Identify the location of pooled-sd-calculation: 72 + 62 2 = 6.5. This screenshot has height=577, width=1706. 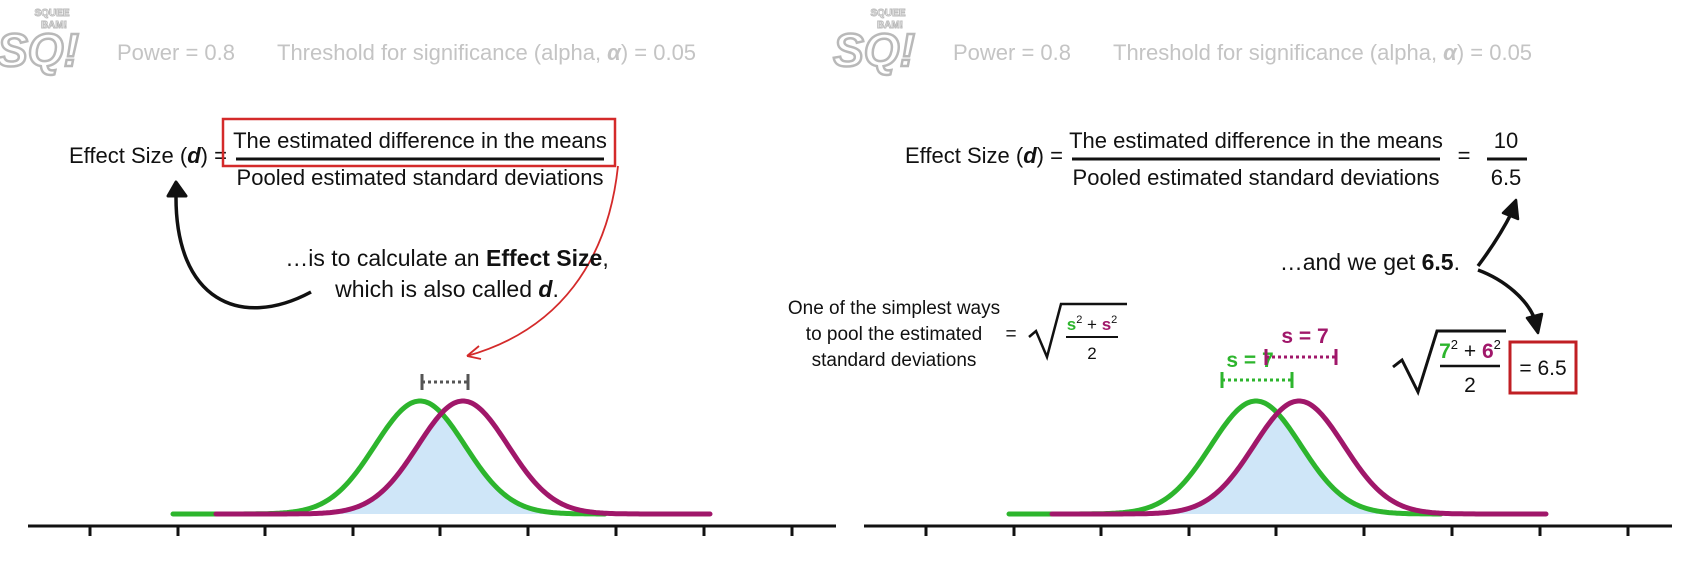
(1485, 363).